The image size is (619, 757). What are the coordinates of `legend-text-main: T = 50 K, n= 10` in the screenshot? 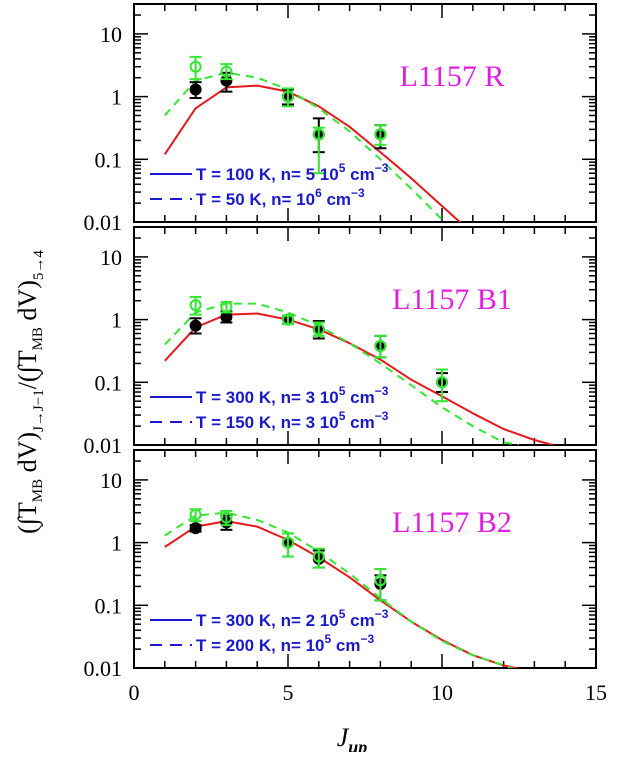 It's located at (255, 199).